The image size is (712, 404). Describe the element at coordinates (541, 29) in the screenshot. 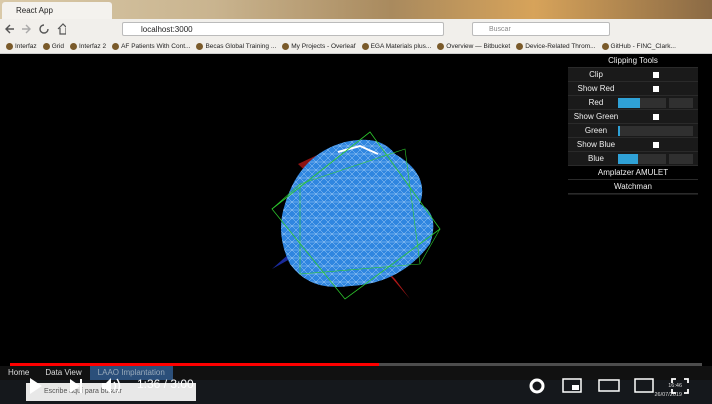

I see `search-box: Buscar` at that location.